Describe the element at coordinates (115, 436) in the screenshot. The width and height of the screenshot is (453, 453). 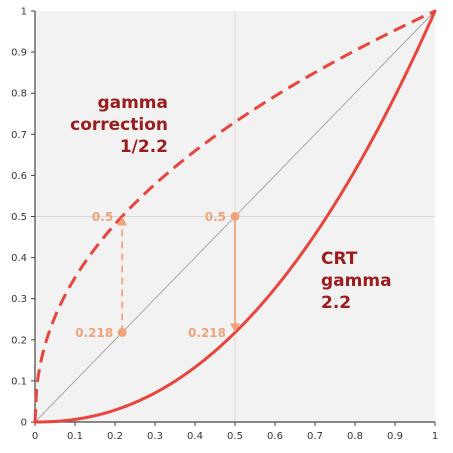
I see `x-tick-label: 0.2` at that location.